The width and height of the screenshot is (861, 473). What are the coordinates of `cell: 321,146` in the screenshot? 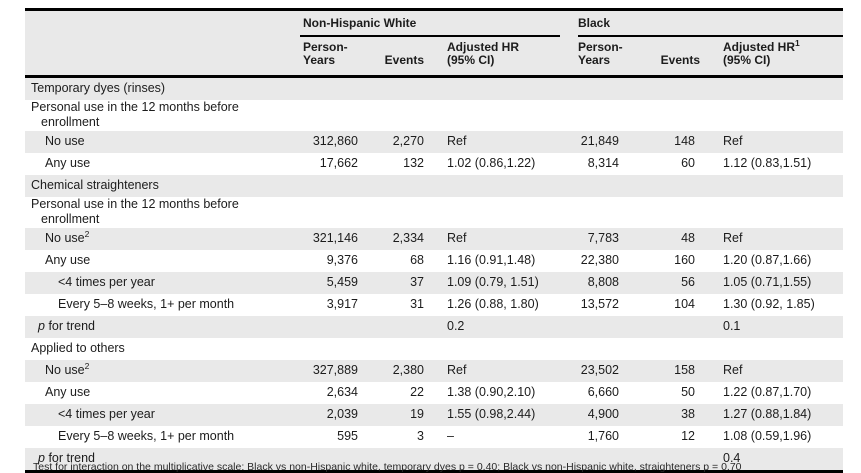 It's located at (333, 238).